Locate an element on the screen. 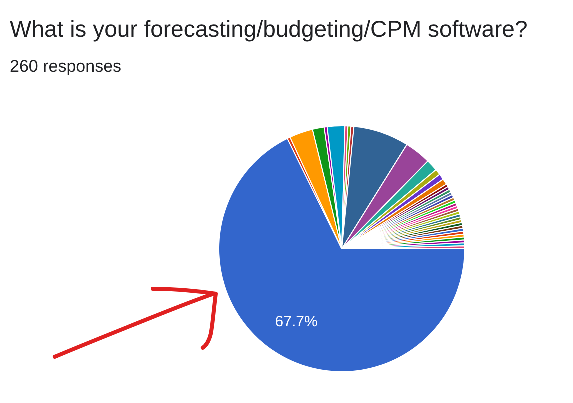 This screenshot has width=573, height=403. text: 260 responses is located at coordinates (66, 67).